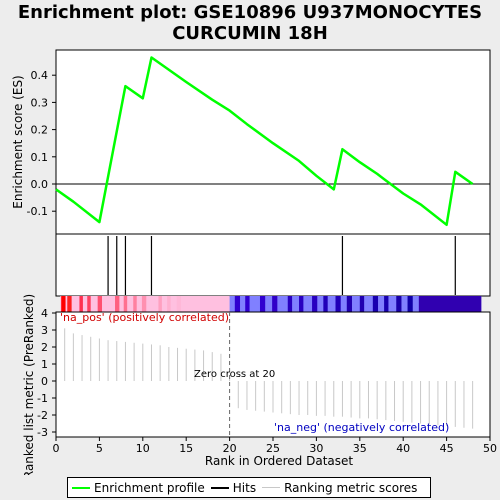  What do you see at coordinates (18, 141) in the screenshot?
I see `es-y-axis-label: Enrichment score (ES)` at bounding box center [18, 141].